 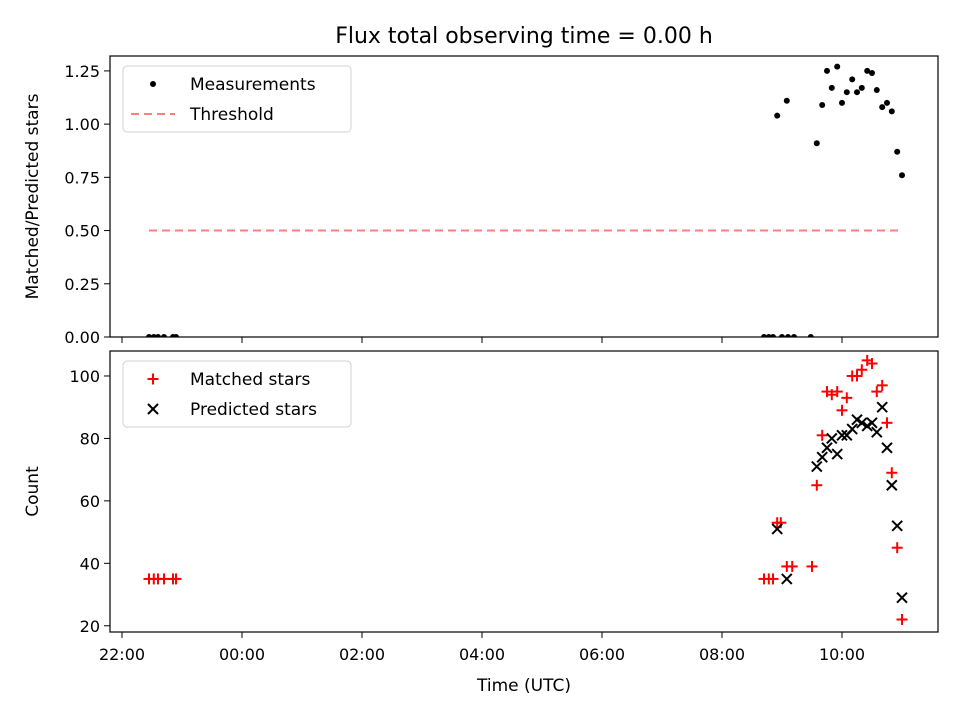 I want to click on x-tick-label: 00:00, so click(x=242, y=654).